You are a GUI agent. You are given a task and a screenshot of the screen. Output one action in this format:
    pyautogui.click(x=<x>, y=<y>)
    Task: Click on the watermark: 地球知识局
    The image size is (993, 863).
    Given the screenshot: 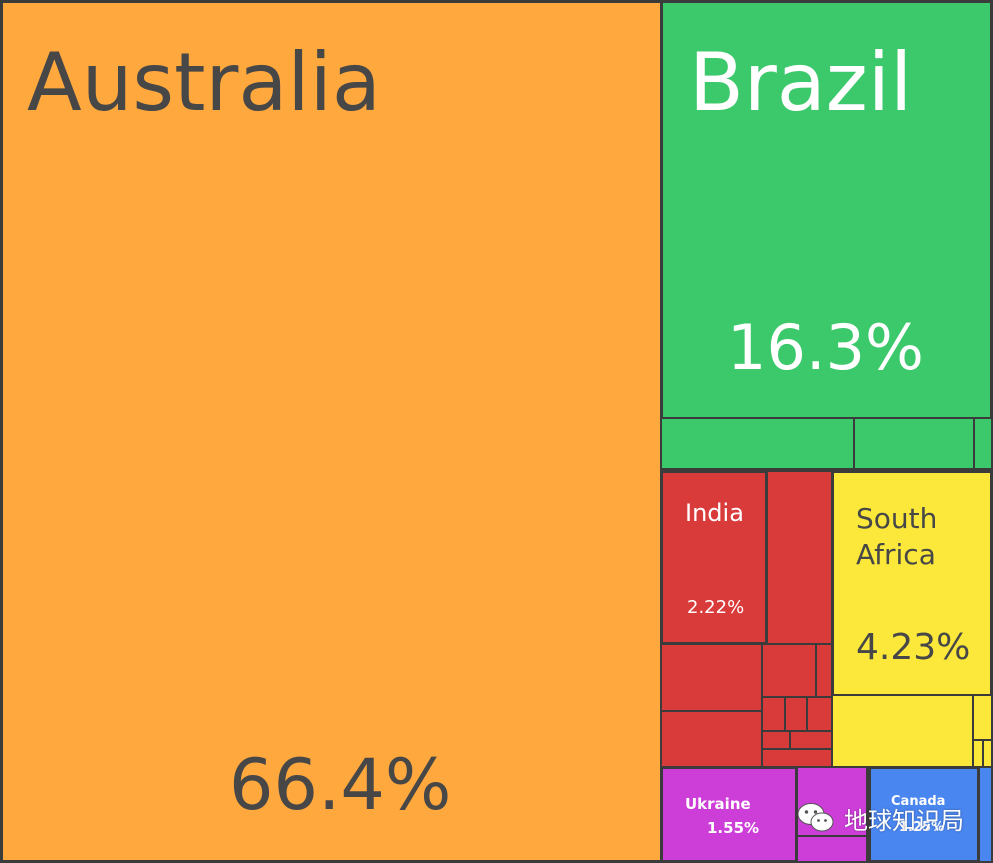 What is the action you would take?
    pyautogui.click(x=880, y=818)
    